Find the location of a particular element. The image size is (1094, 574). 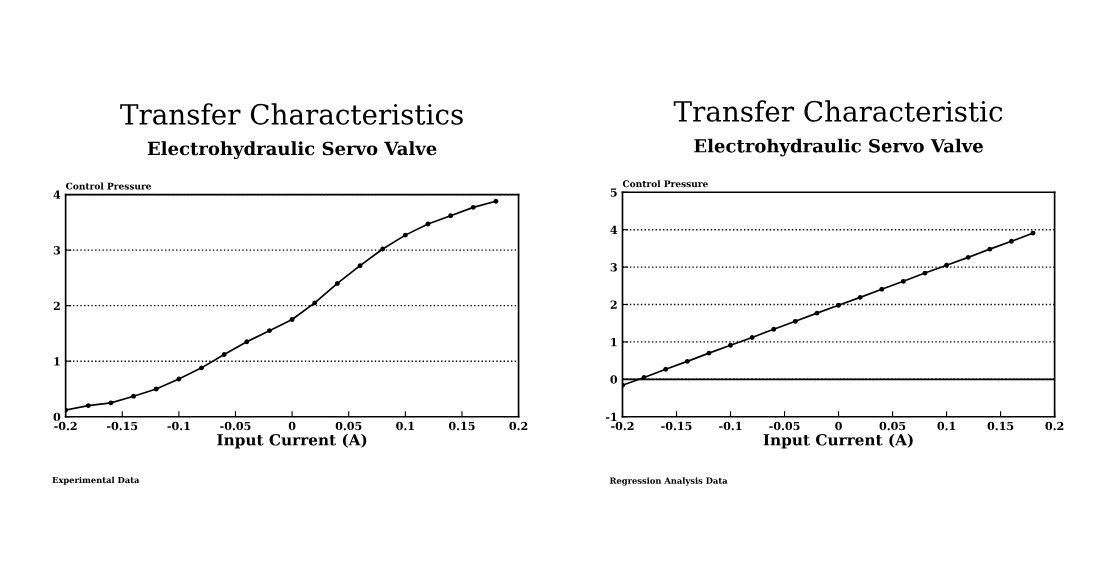

chart-title: Transfer Characteristics is located at coordinates (291, 114).